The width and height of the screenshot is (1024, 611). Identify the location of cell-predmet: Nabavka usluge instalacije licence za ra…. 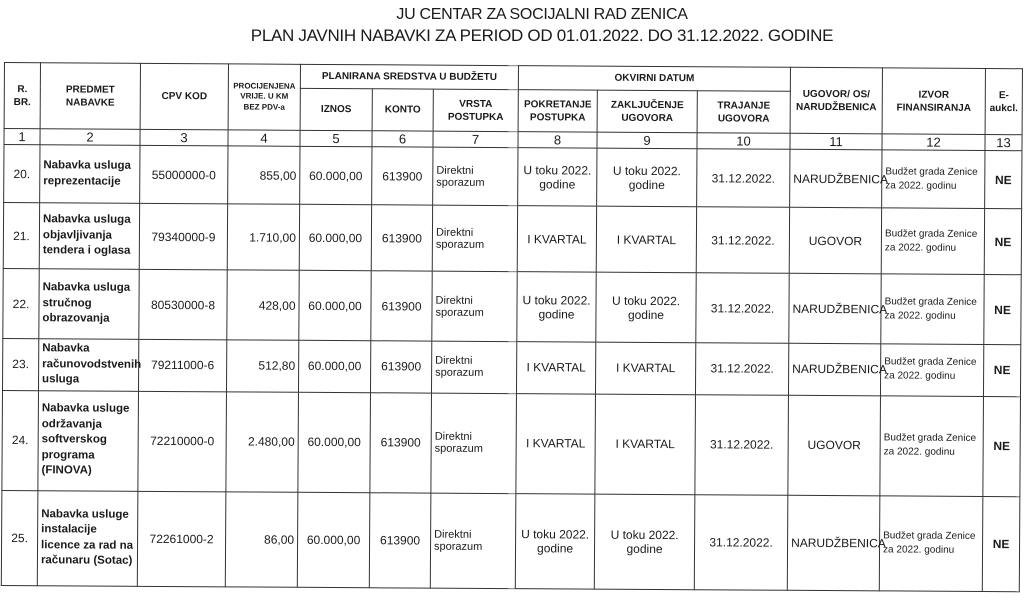
(87, 538).